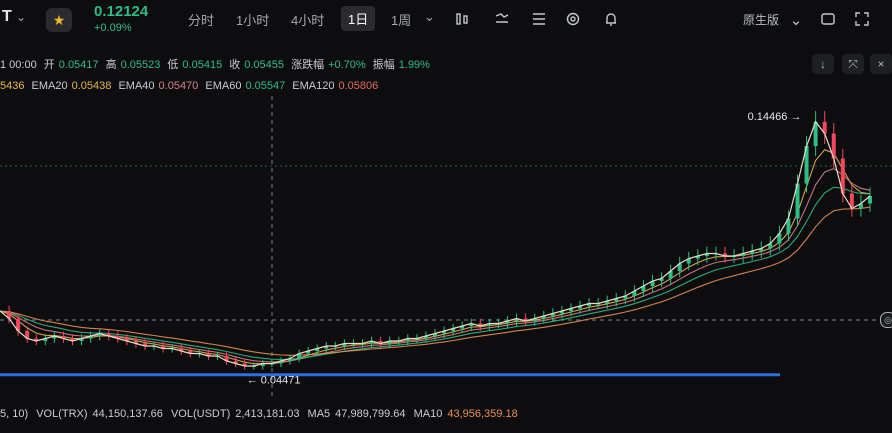 This screenshot has width=892, height=433. I want to click on tab-timeframe-line: 分时, so click(201, 20).